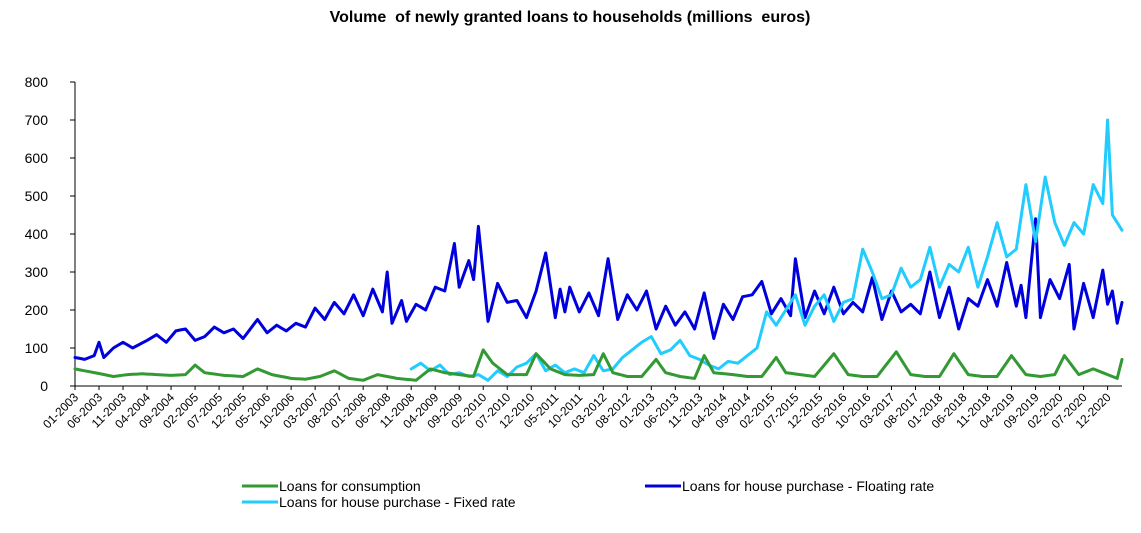 This screenshot has width=1141, height=533. I want to click on y-tick-label: 600, so click(37, 158).